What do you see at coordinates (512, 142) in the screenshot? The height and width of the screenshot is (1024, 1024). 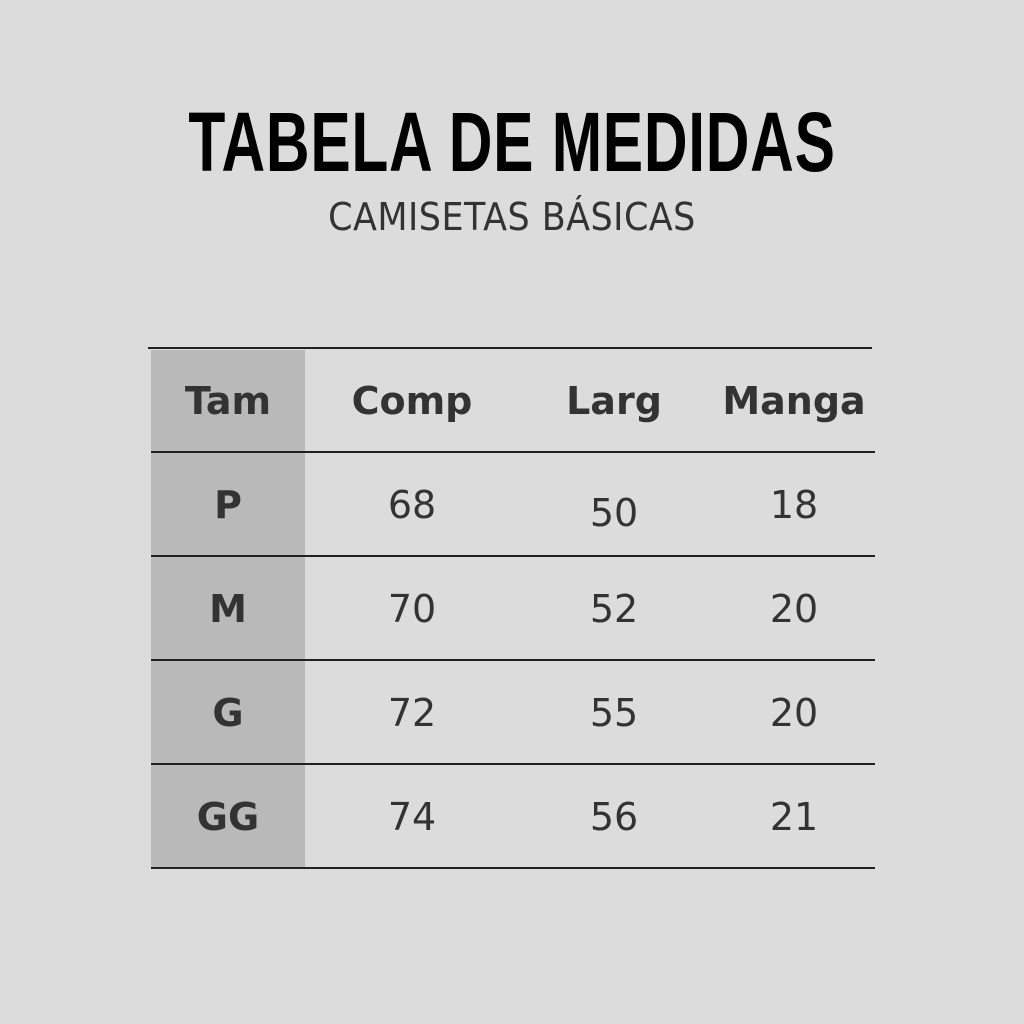 I see `page-title: TABELA DE MEDIDAS` at bounding box center [512, 142].